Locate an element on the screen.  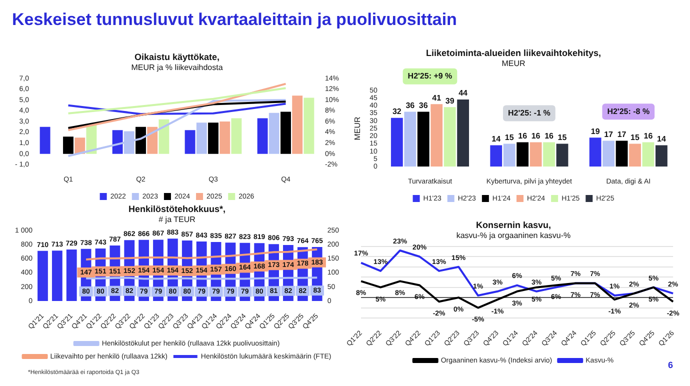
annotation: H2'25: -8 % is located at coordinates (628, 111).